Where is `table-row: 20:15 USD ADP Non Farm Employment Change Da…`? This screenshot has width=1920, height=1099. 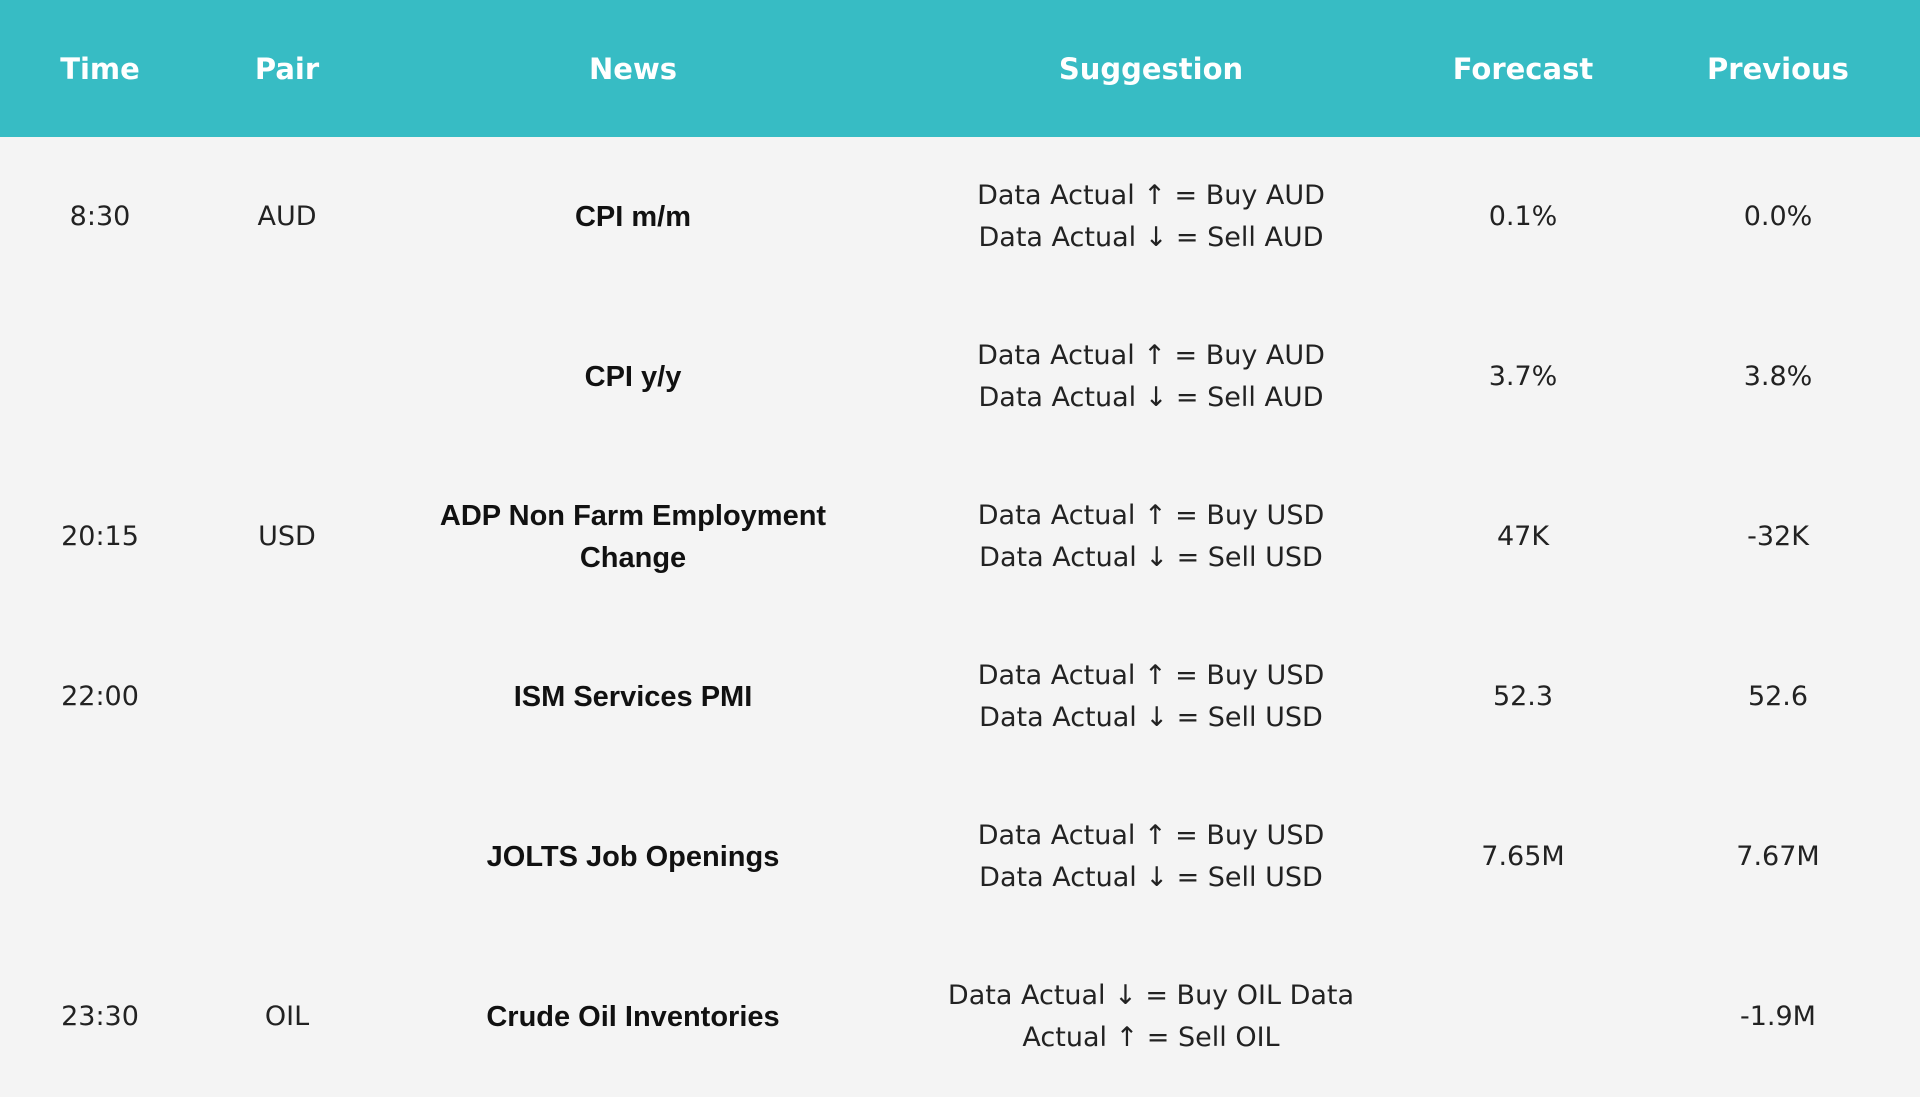
table-row: 20:15 USD ADP Non Farm Employment Change Da… is located at coordinates (960, 537).